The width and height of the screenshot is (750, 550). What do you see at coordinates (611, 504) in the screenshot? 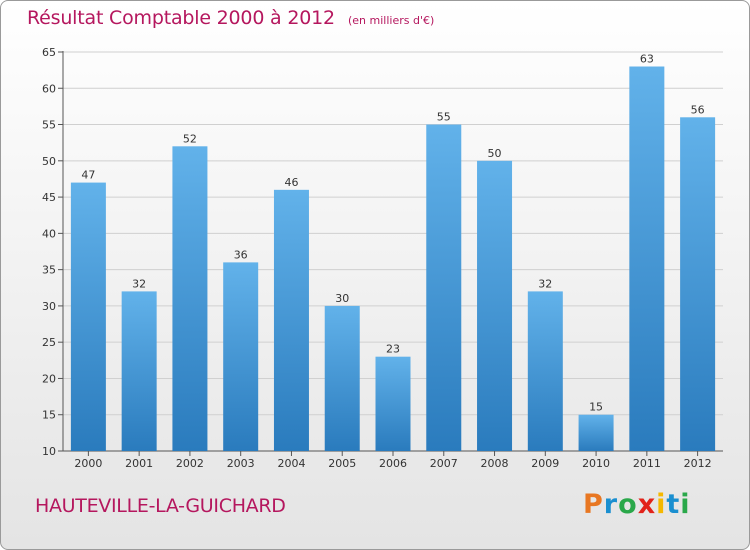
I see `brand-letter: r` at bounding box center [611, 504].